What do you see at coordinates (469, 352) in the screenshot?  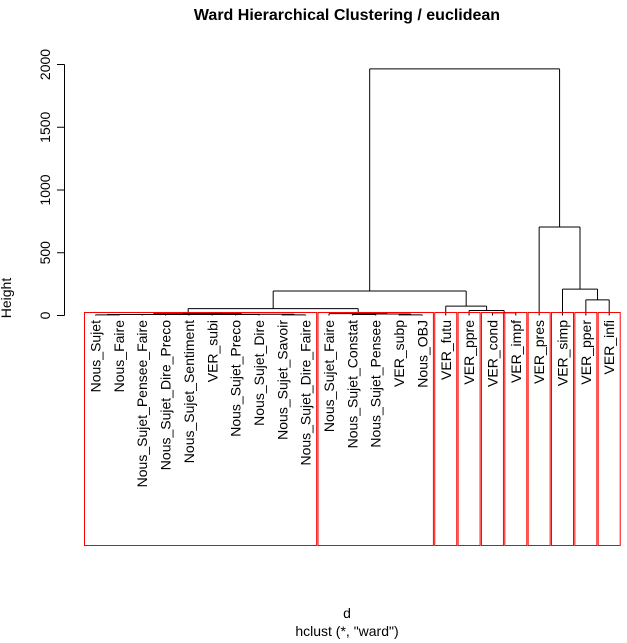 I see `leaf-label-16: VER_ppre` at bounding box center [469, 352].